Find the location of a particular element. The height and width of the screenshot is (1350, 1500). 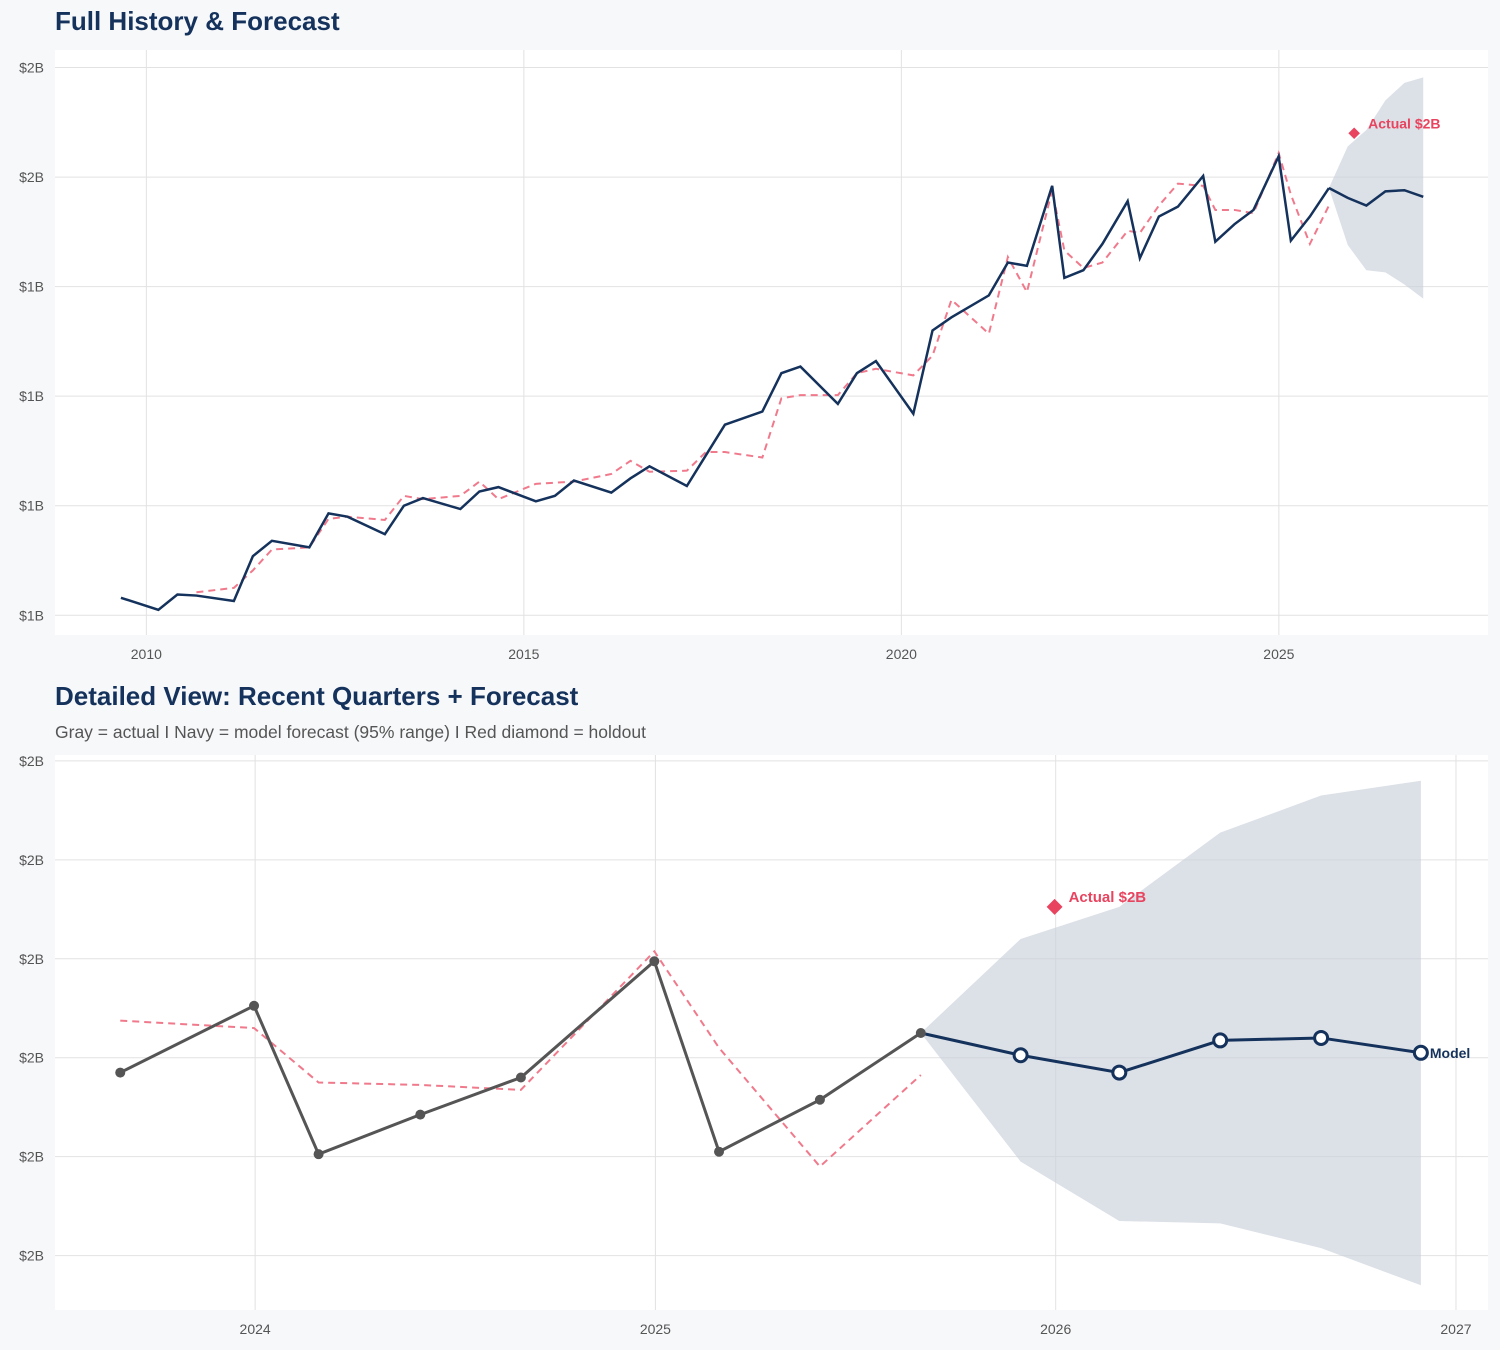

x-tick-label: 2024 is located at coordinates (255, 1329).